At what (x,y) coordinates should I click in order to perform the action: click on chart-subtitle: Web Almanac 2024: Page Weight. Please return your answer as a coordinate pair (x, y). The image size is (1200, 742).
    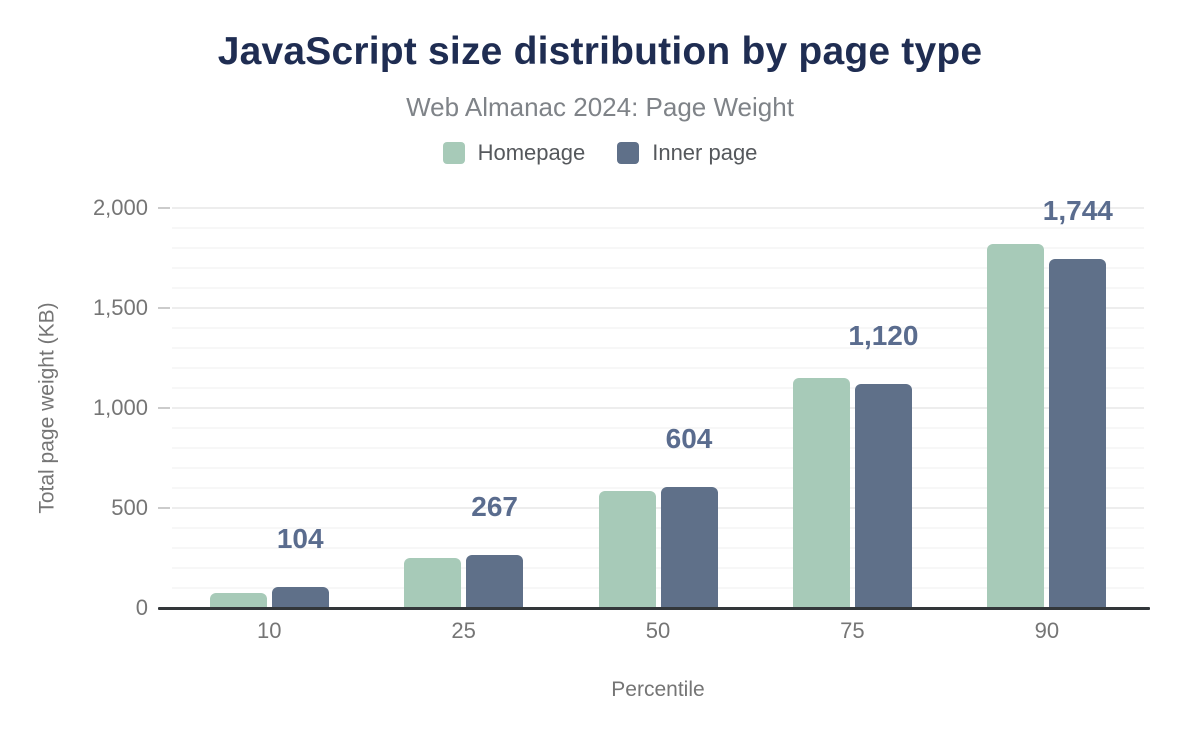
    Looking at the image, I should click on (600, 107).